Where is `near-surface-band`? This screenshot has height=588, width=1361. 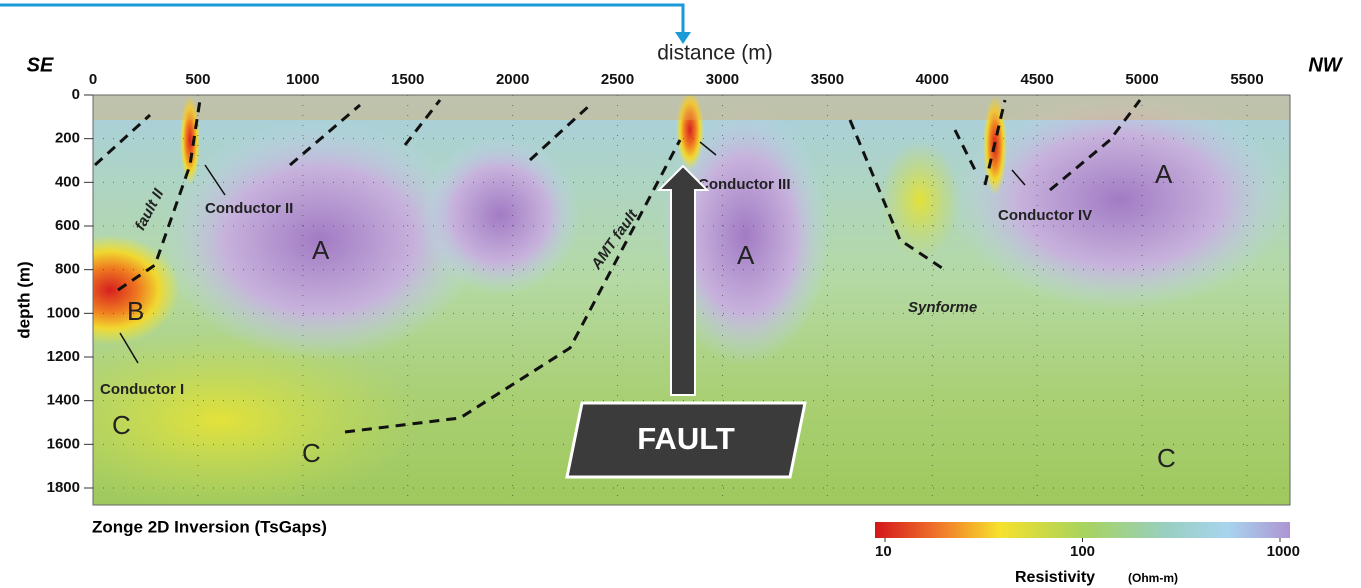
near-surface-band is located at coordinates (691, 107).